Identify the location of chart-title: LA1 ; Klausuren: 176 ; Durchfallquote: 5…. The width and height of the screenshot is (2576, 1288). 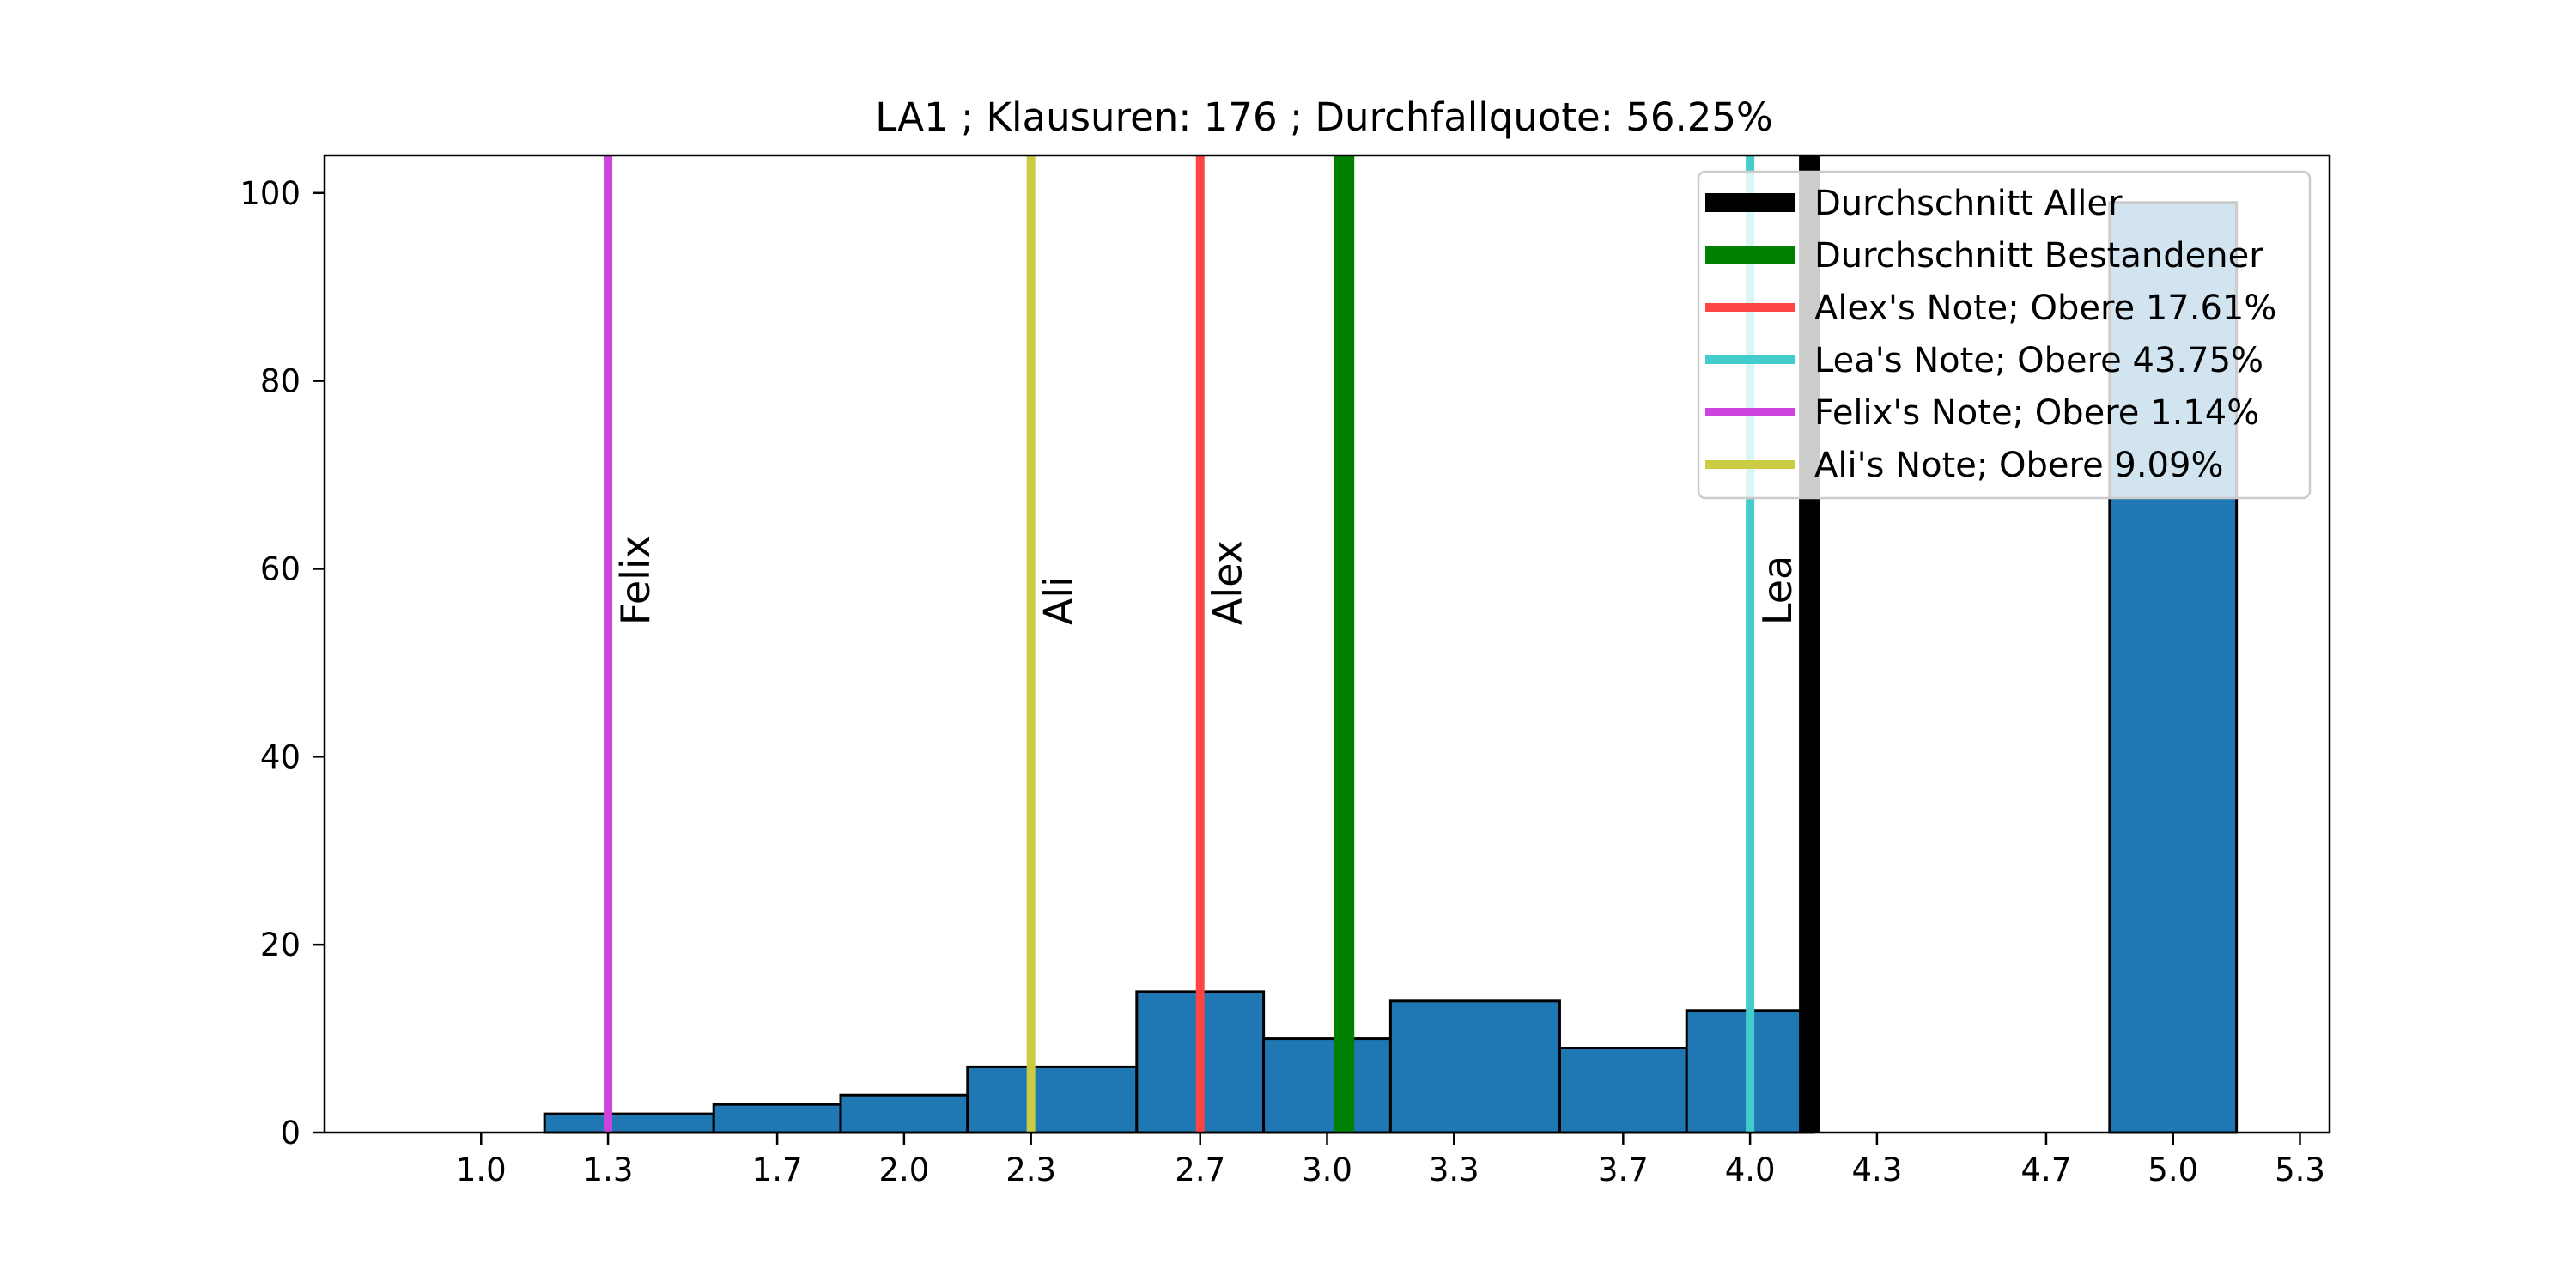
(1324, 117).